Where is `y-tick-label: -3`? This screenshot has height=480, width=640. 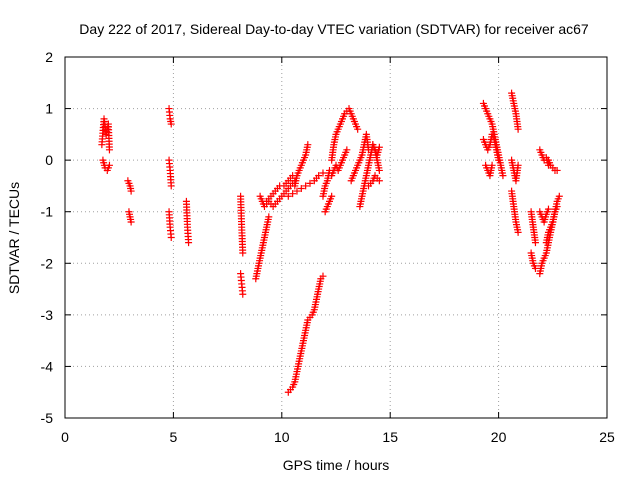
y-tick-label: -3 is located at coordinates (47, 315).